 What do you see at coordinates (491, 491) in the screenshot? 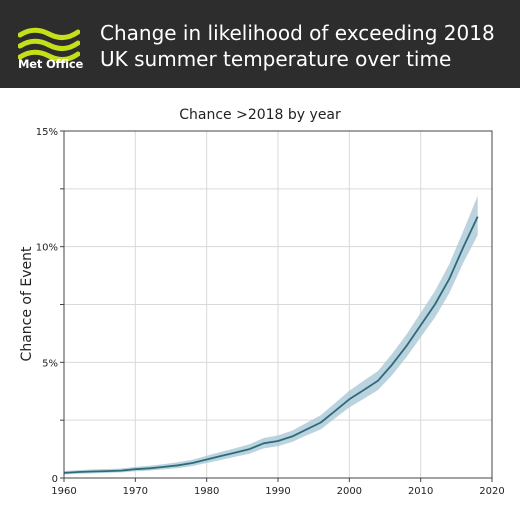
I see `x-tick-label-6: 2020` at bounding box center [491, 491].